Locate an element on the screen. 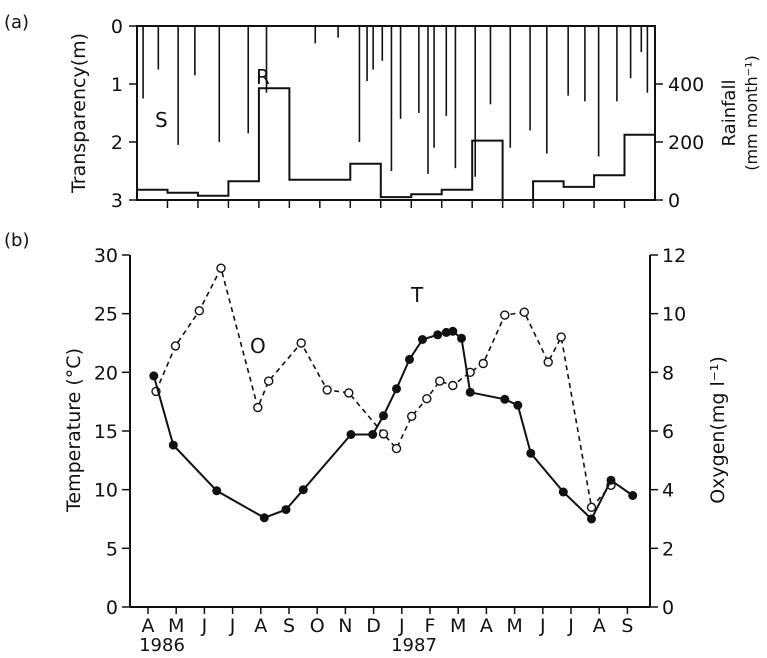  panel-b-y2-tick-label: 0 is located at coordinates (668, 608).